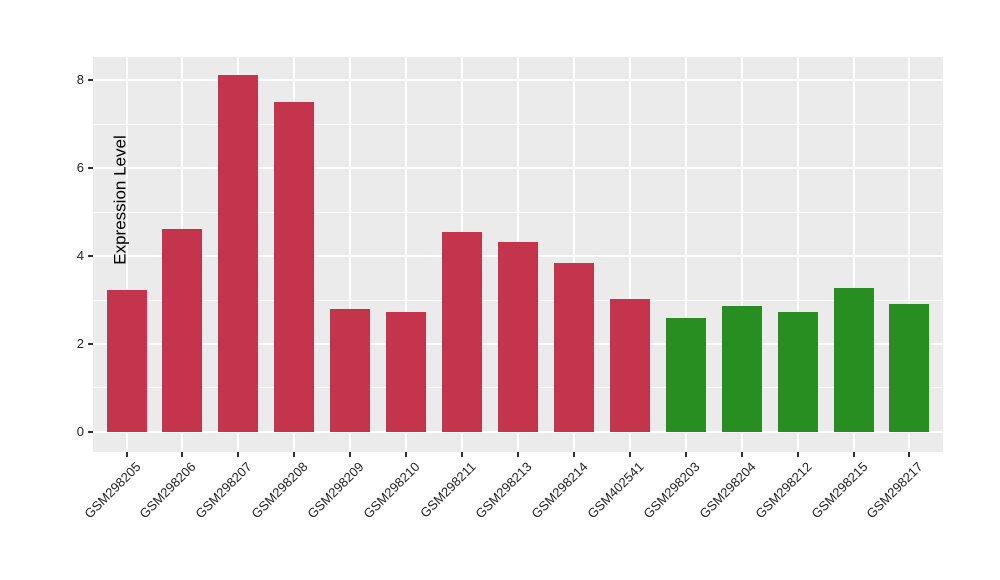 The width and height of the screenshot is (1000, 580). I want to click on gridline-x-GSM298215, so click(853, 254).